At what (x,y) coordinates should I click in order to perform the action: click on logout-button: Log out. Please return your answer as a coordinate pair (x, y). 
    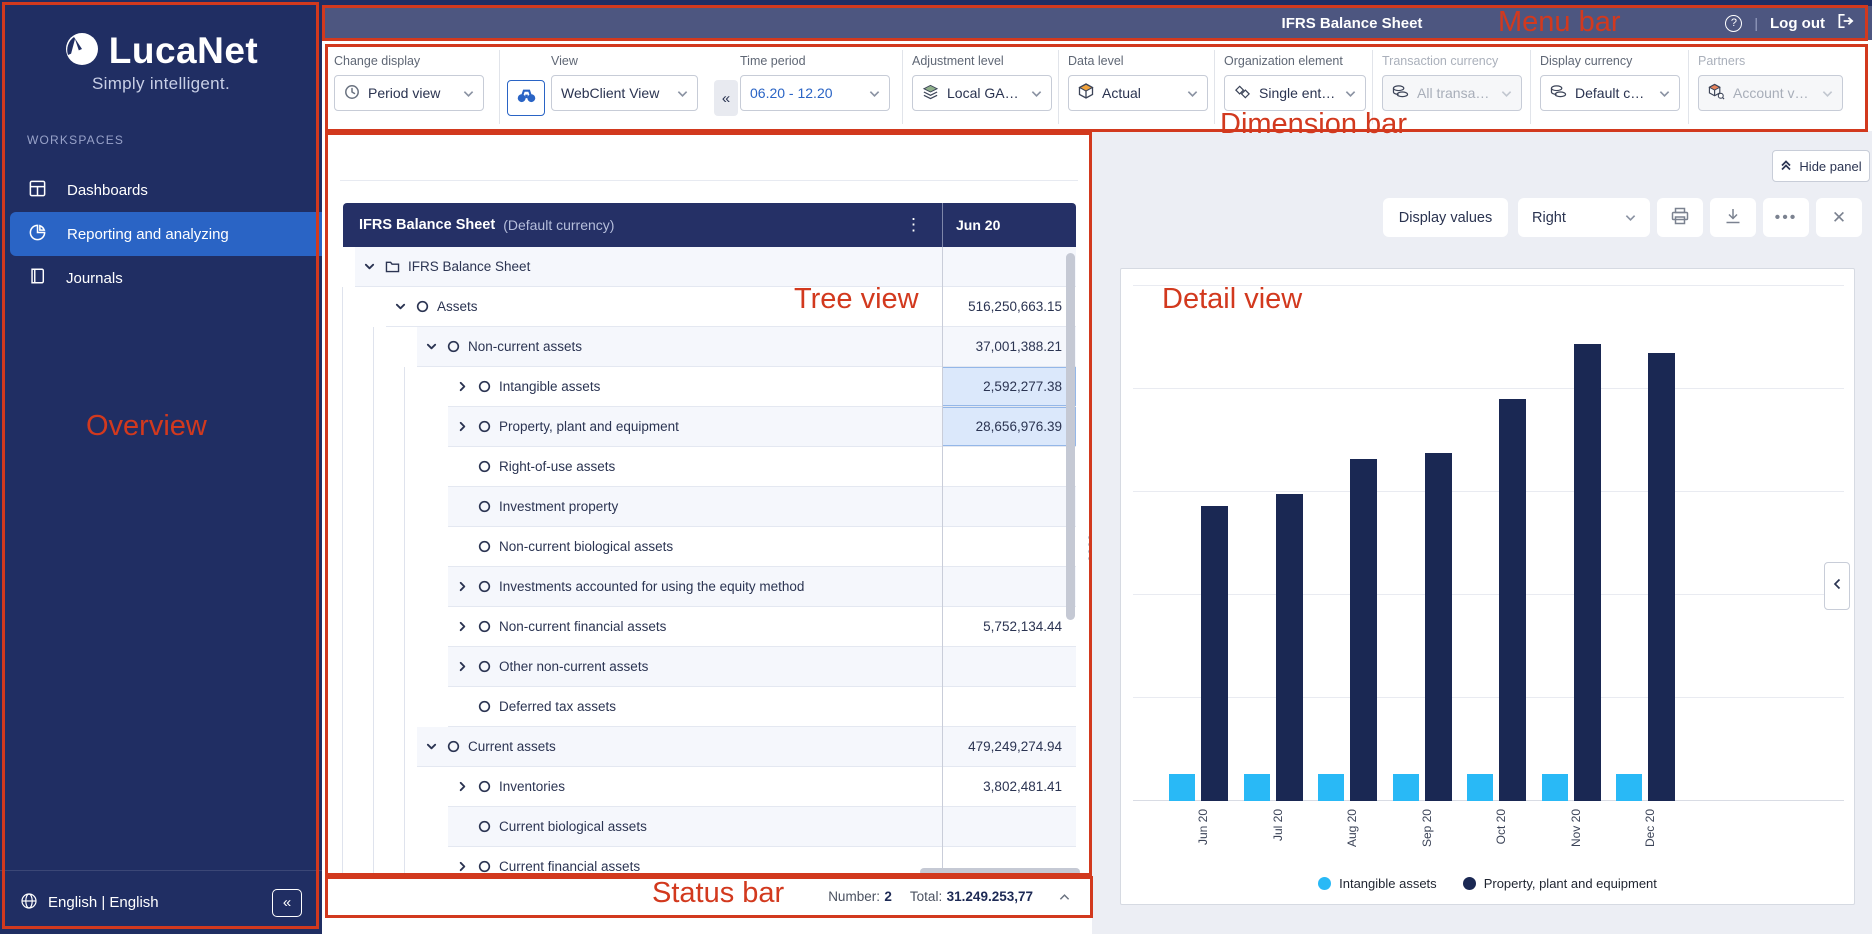
    Looking at the image, I should click on (1797, 23).